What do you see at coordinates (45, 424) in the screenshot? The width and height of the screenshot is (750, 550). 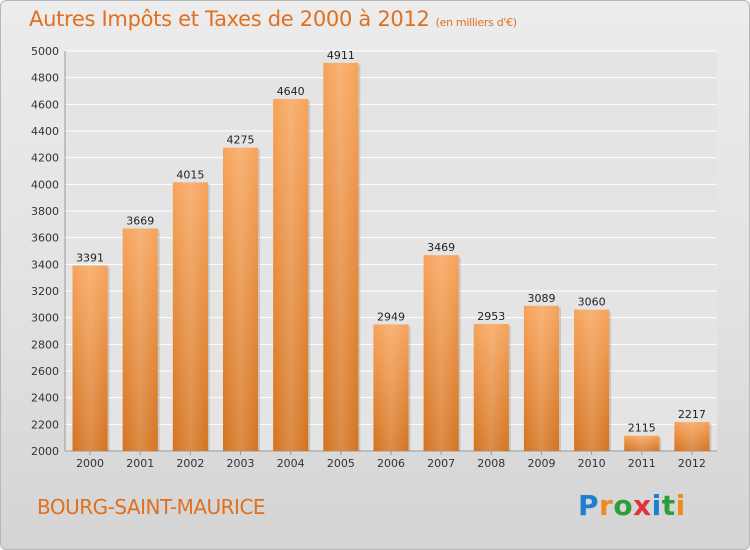 I see `y-tick-label: 2200` at bounding box center [45, 424].